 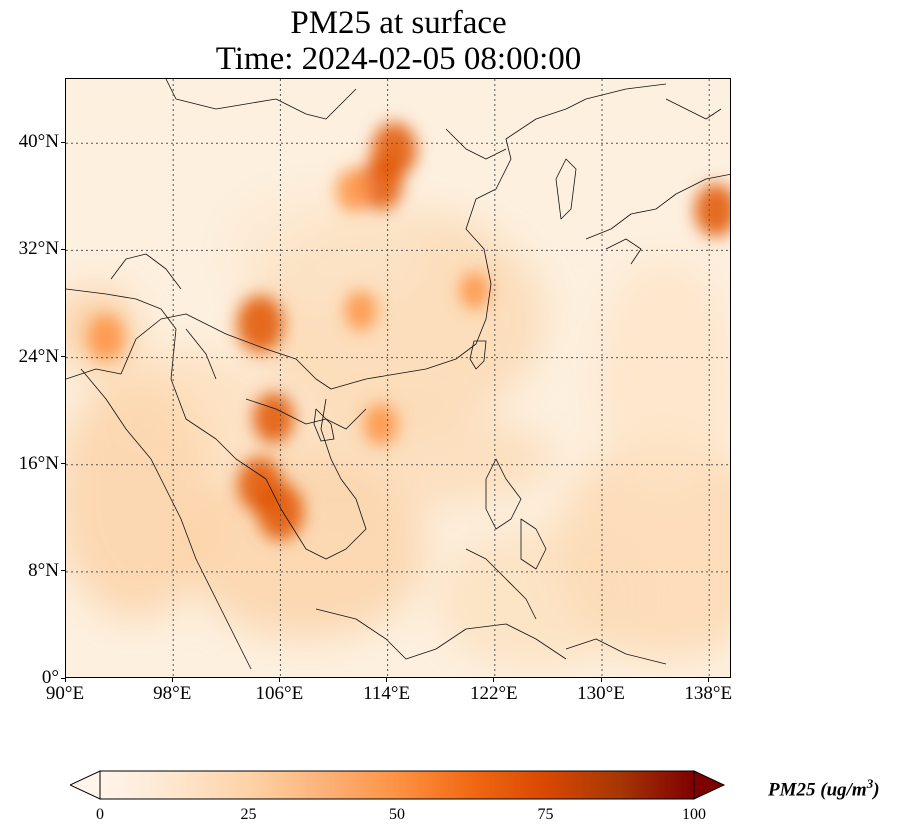 I want to click on lat-tick-label: 40°N, so click(x=38, y=142).